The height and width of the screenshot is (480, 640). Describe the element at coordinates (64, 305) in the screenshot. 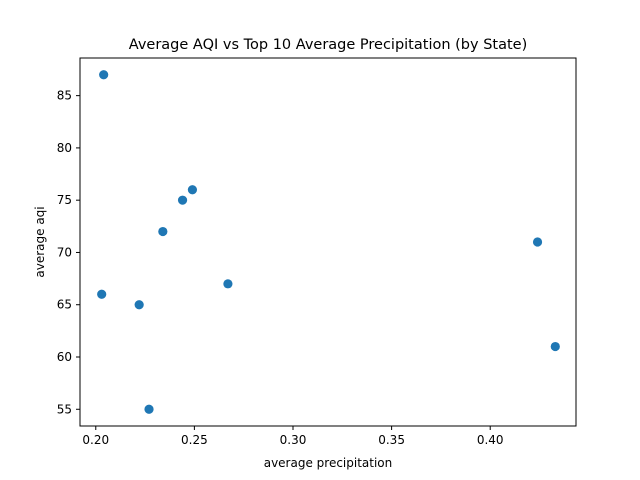

I see `y-tick-label: 65` at that location.